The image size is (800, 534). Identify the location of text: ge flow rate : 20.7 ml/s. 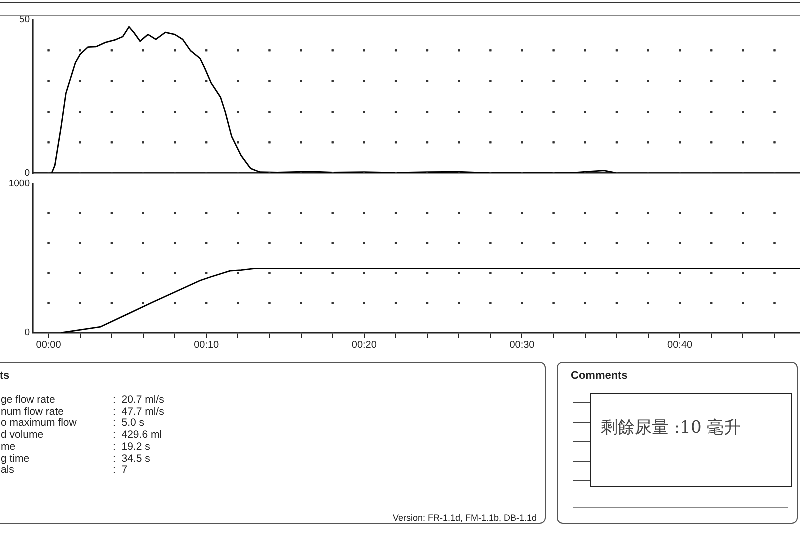
(82, 400).